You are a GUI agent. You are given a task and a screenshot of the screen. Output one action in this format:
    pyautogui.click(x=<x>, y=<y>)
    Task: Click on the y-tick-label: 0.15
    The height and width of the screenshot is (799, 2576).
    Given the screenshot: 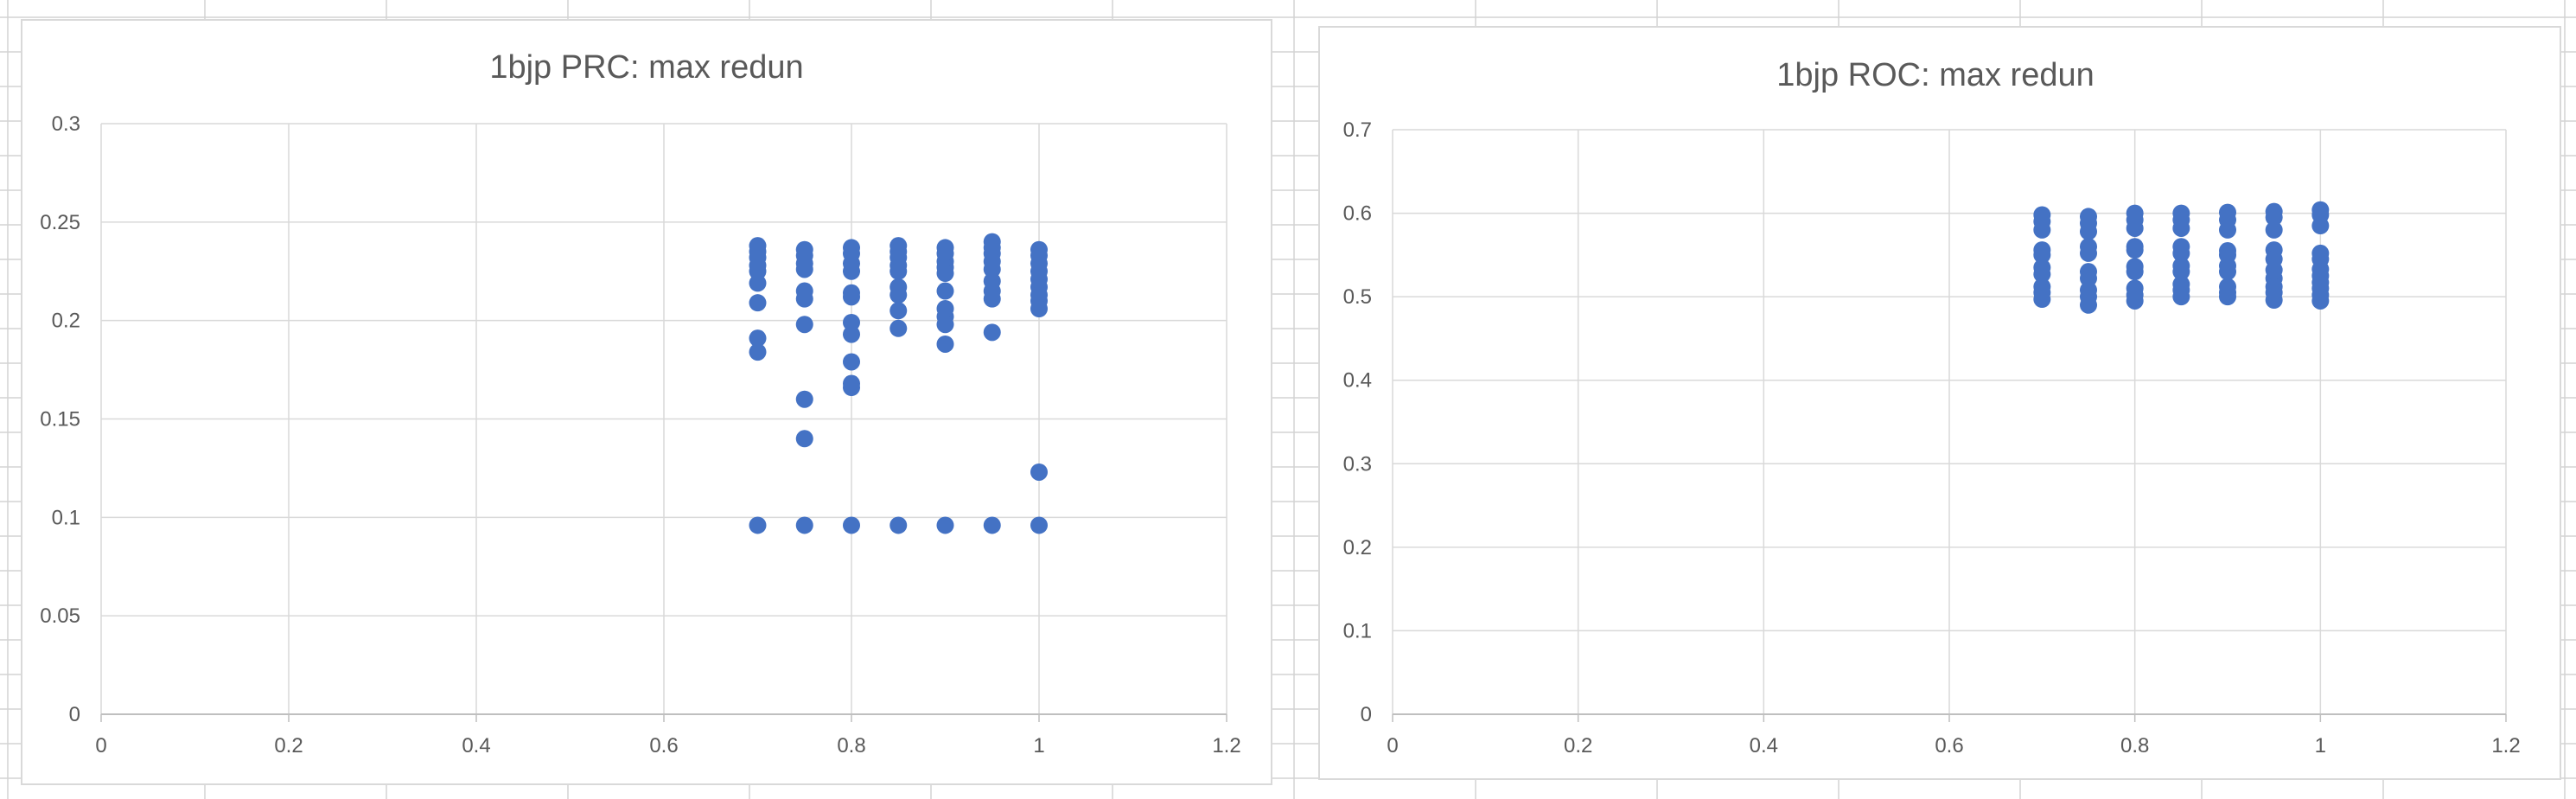 What is the action you would take?
    pyautogui.click(x=60, y=419)
    